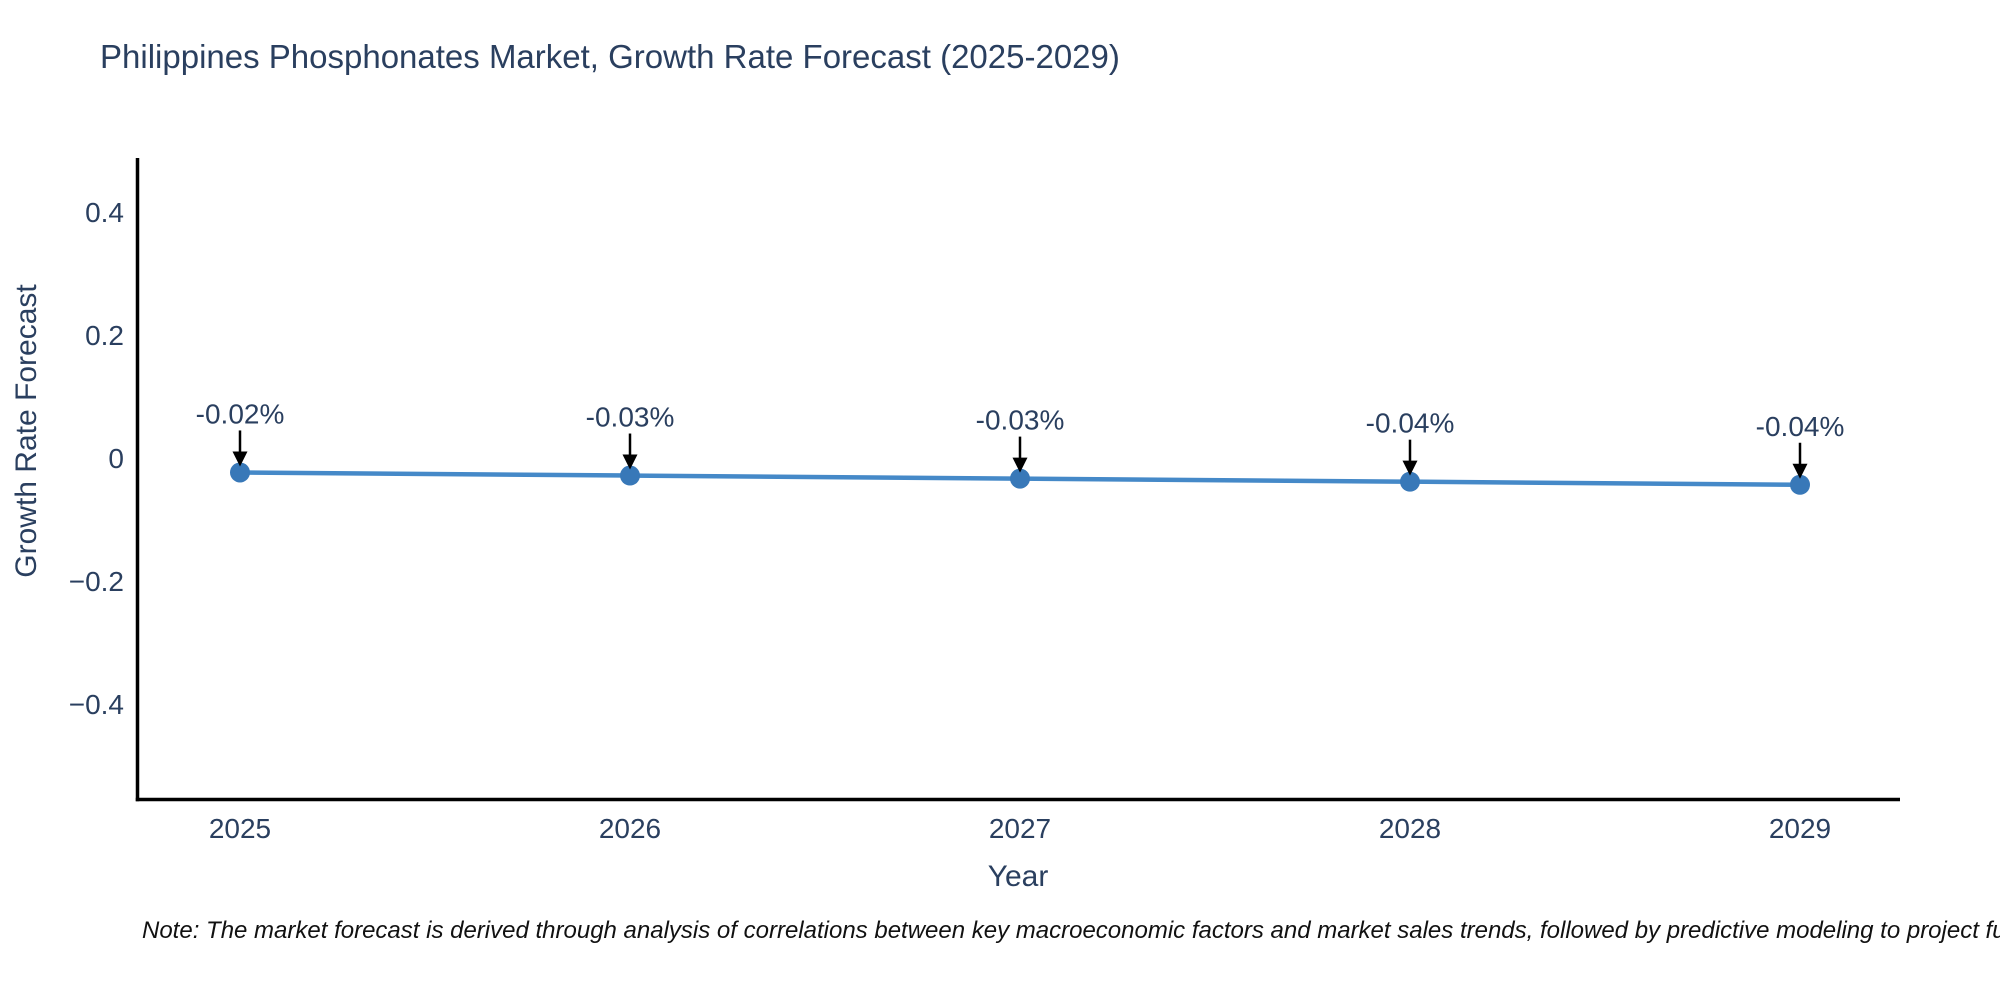 This screenshot has height=1000, width=2000. Describe the element at coordinates (1020, 828) in the screenshot. I see `x-tick-label: 2027` at that location.